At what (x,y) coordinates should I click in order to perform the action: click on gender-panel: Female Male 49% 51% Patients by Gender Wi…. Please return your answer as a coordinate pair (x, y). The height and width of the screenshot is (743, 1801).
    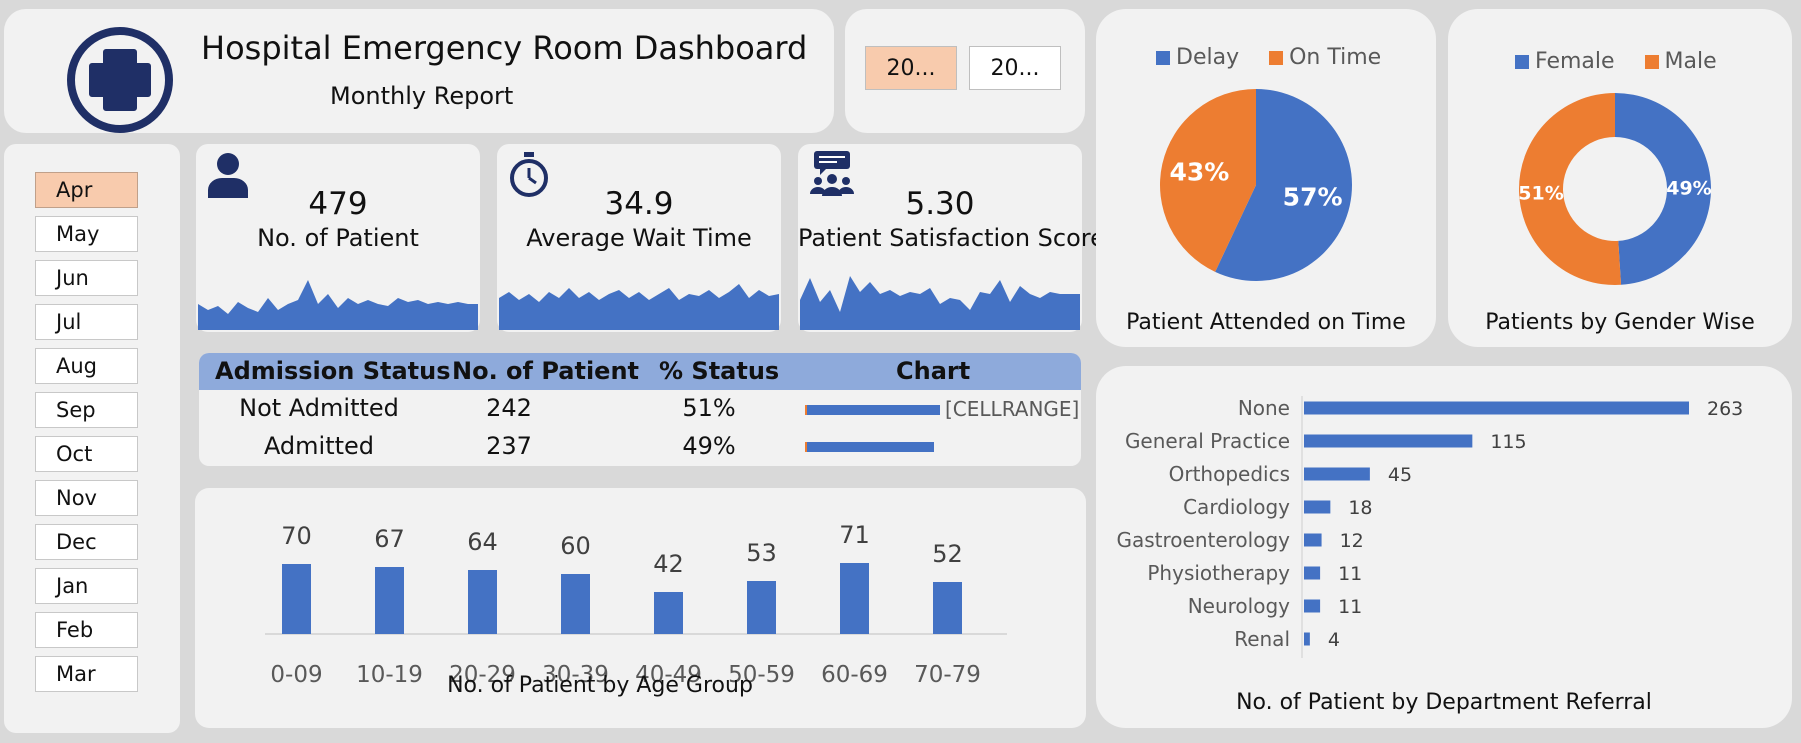
    Looking at the image, I should click on (1620, 178).